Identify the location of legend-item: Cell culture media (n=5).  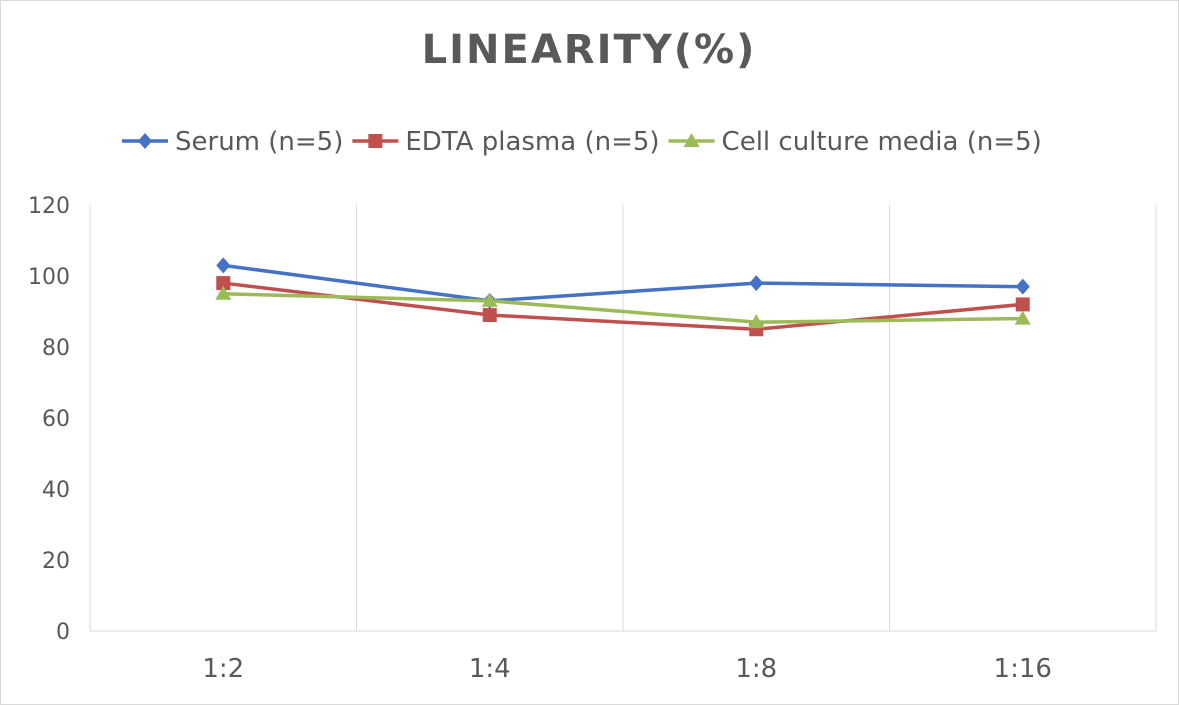
(855, 142).